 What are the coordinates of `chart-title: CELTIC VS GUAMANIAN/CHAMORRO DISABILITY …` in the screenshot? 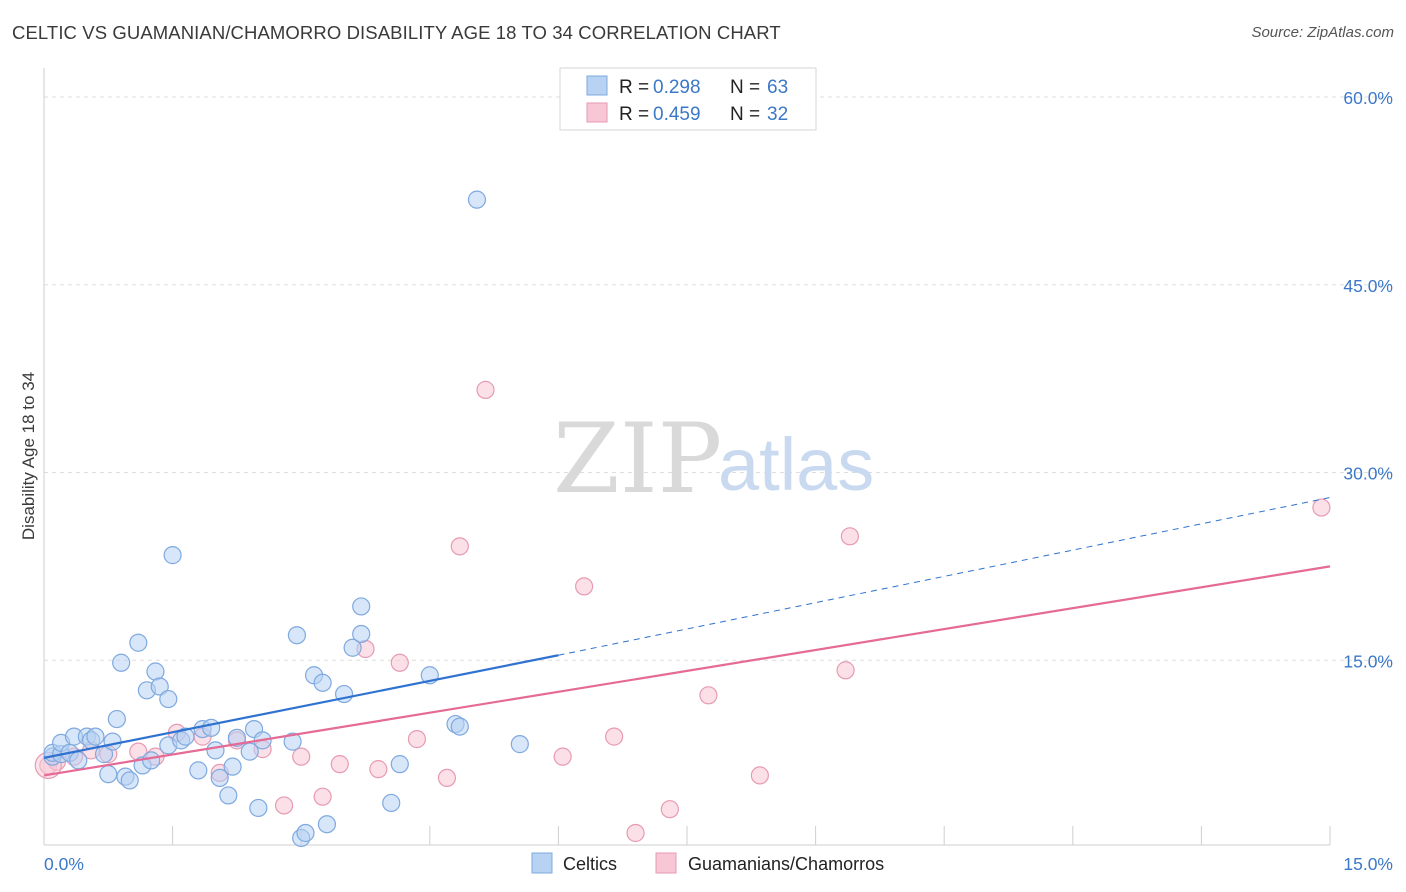 It's located at (396, 32).